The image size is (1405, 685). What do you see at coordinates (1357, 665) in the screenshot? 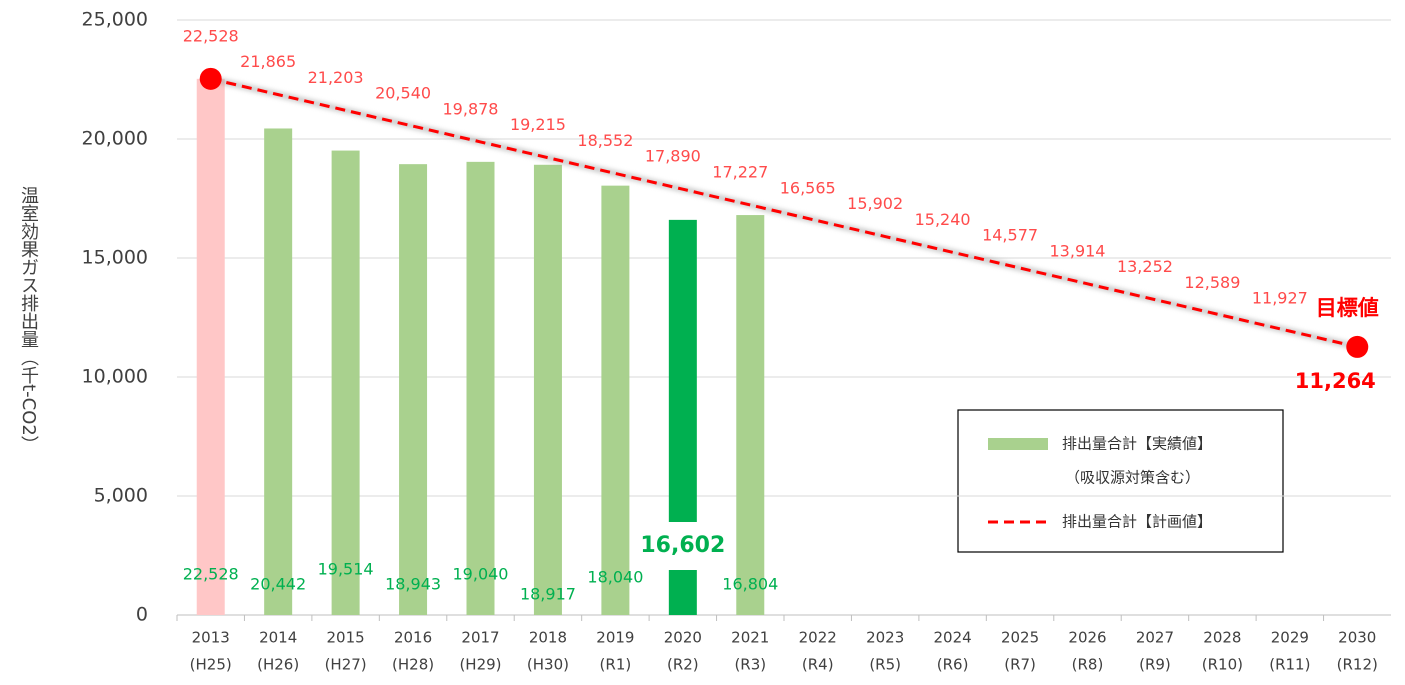
I see `x-tick-sublabel: (R12)` at bounding box center [1357, 665].